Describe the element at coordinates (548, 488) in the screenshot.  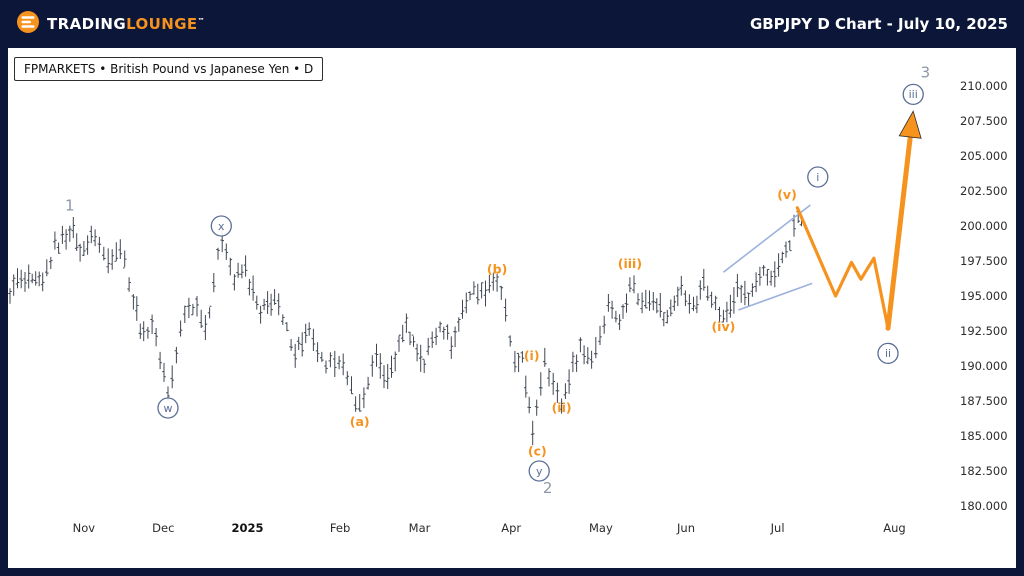
I see `wave-label-2: 2` at that location.